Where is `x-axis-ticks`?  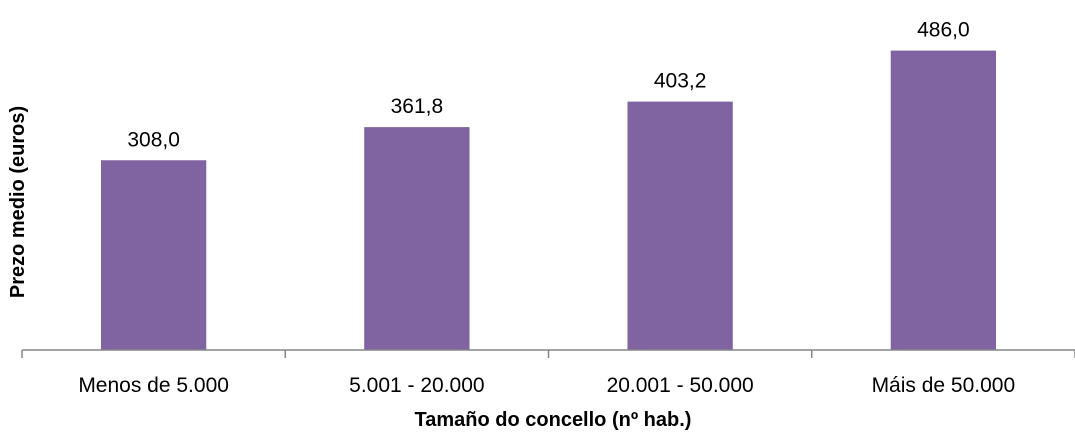 x-axis-ticks is located at coordinates (548, 354).